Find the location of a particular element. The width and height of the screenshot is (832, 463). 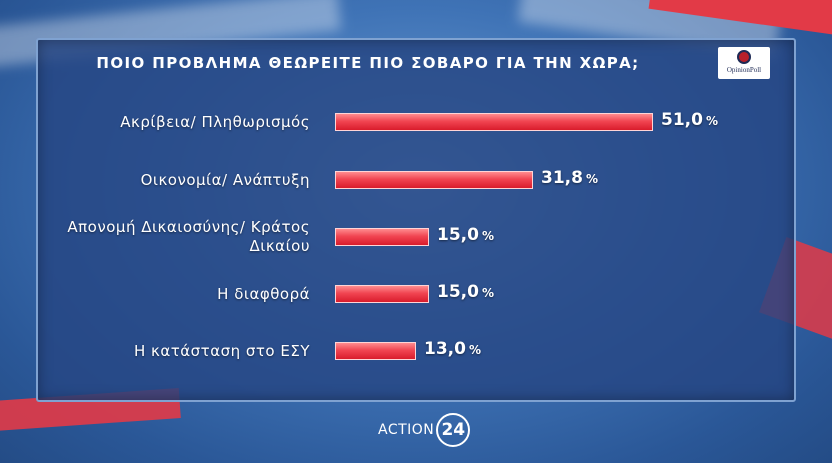

value-number: 51,0 is located at coordinates (682, 120).